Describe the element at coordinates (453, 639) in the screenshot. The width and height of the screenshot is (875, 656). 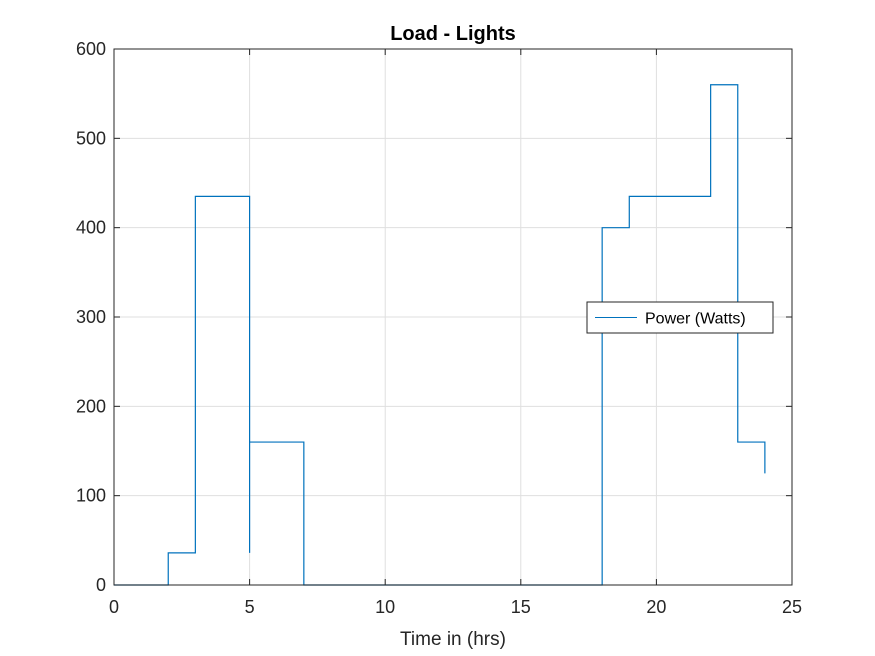
I see `x-axis-label: Time in (hrs)` at that location.